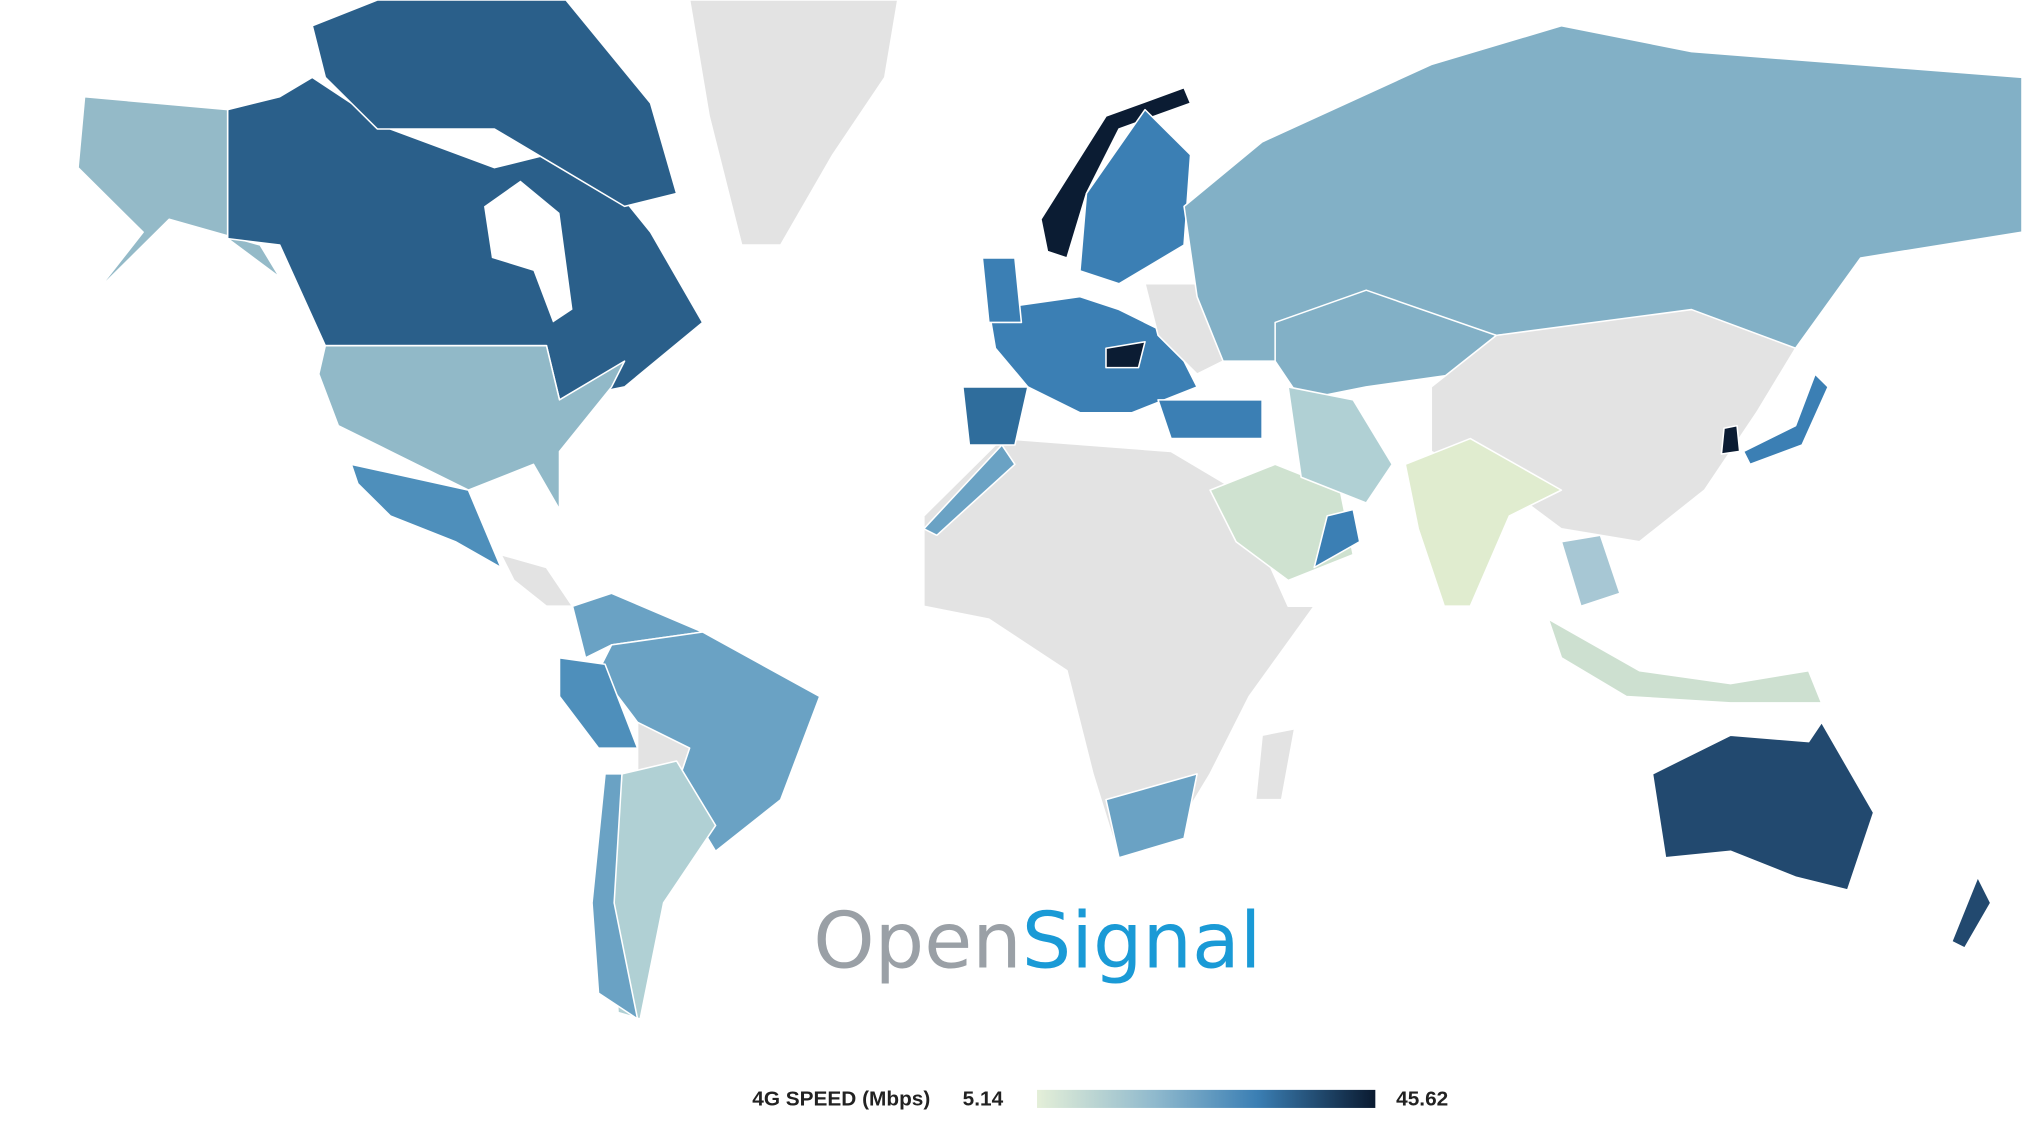 This screenshot has height=1126, width=2022. I want to click on uk, so click(1002, 290).